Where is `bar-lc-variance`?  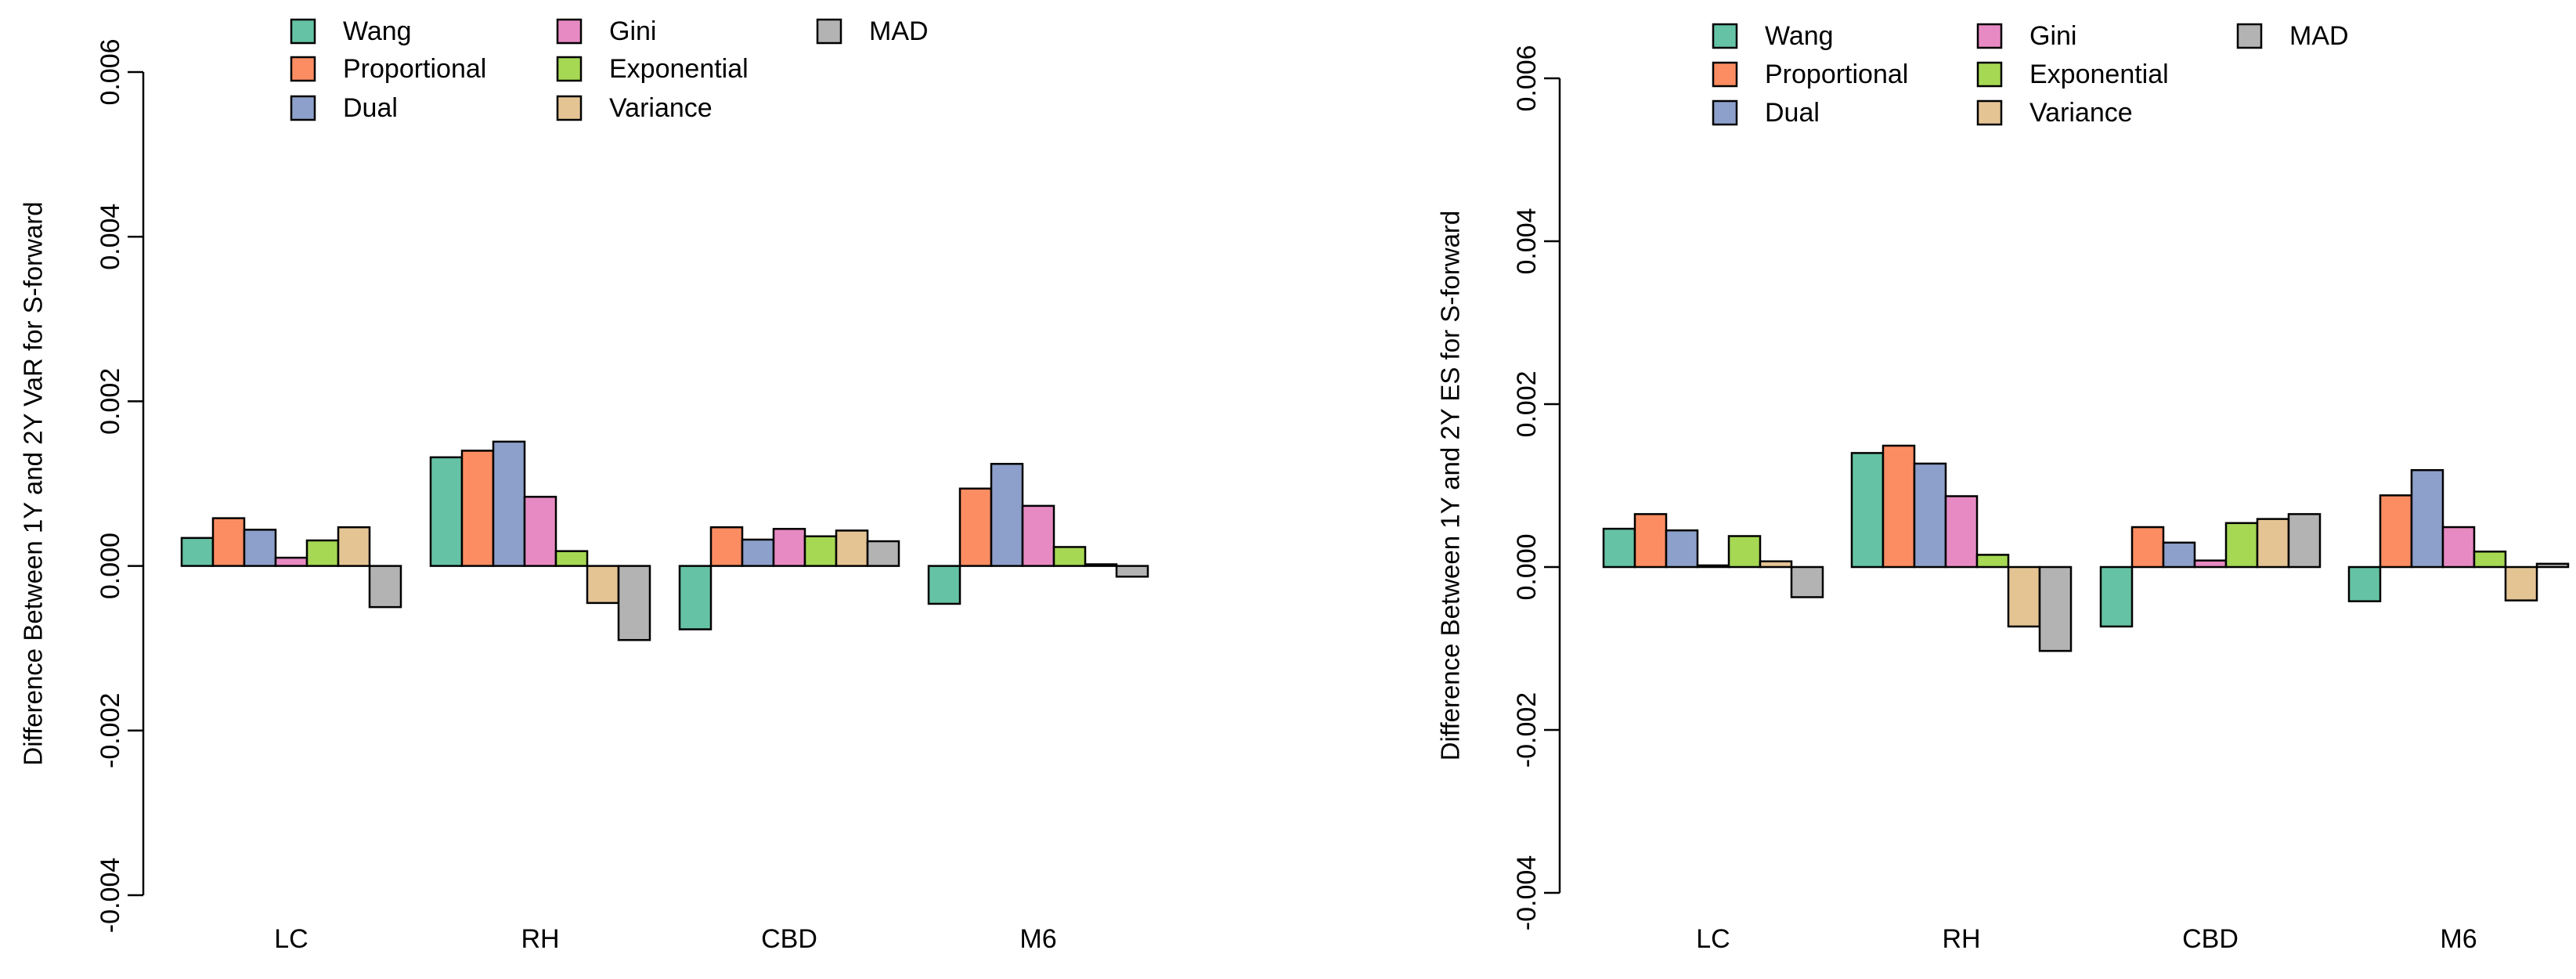
bar-lc-variance is located at coordinates (1776, 565).